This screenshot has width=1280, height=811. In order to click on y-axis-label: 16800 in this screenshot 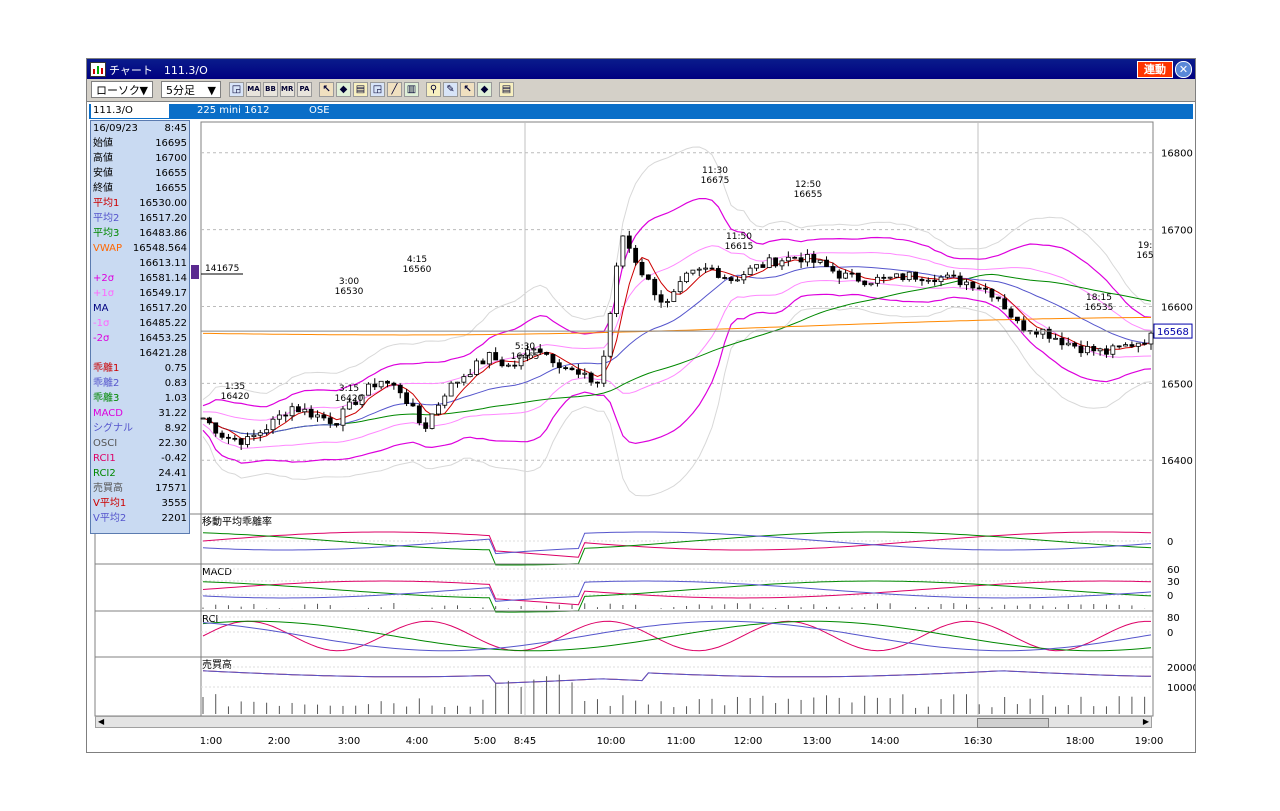, I will do `click(1177, 154)`.